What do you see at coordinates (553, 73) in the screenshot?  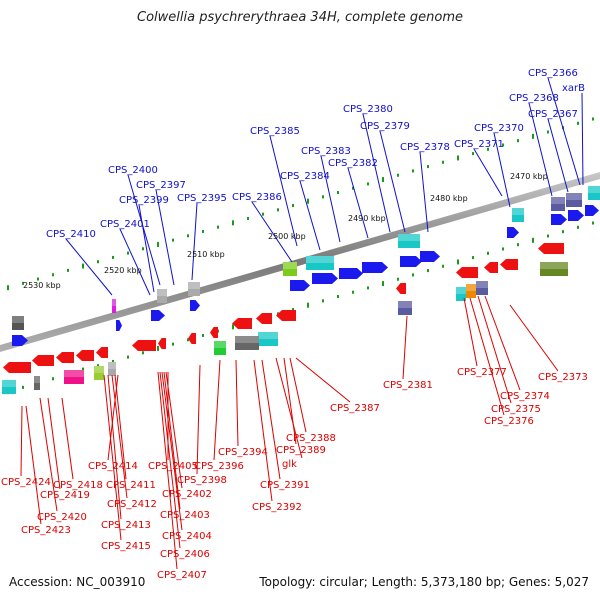 I see `forward-gene-label: CPS_2366` at bounding box center [553, 73].